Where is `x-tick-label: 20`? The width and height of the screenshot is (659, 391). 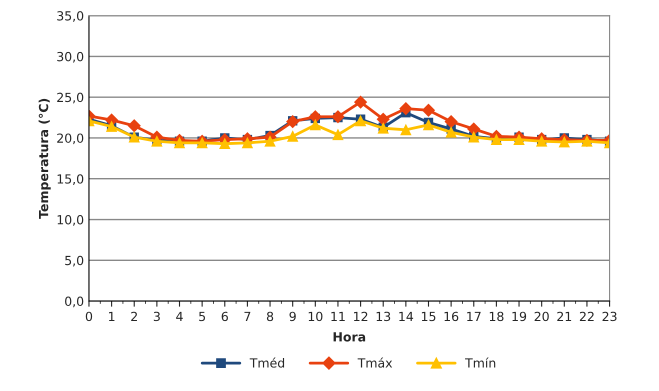
x-tick-label: 20 is located at coordinates (541, 317).